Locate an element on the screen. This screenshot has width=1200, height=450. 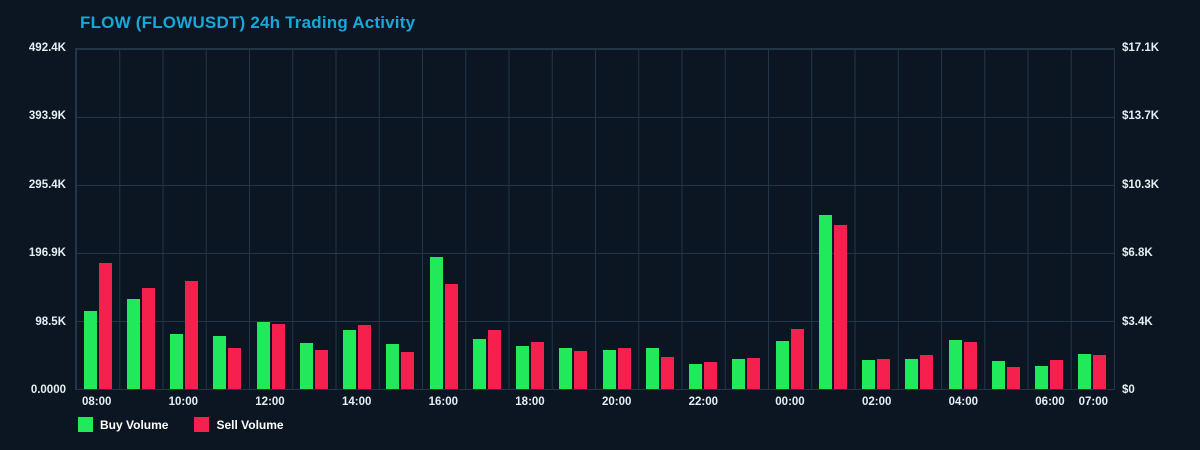
x-tick-label: 14:00 is located at coordinates (356, 402).